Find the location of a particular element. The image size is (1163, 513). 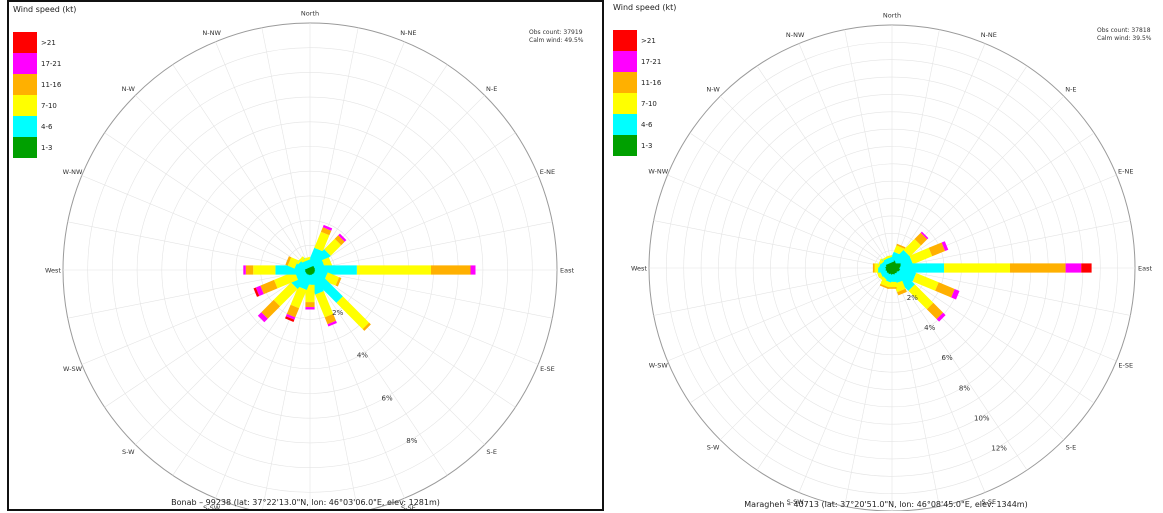

direction-label: E-SE is located at coordinates (547, 369).